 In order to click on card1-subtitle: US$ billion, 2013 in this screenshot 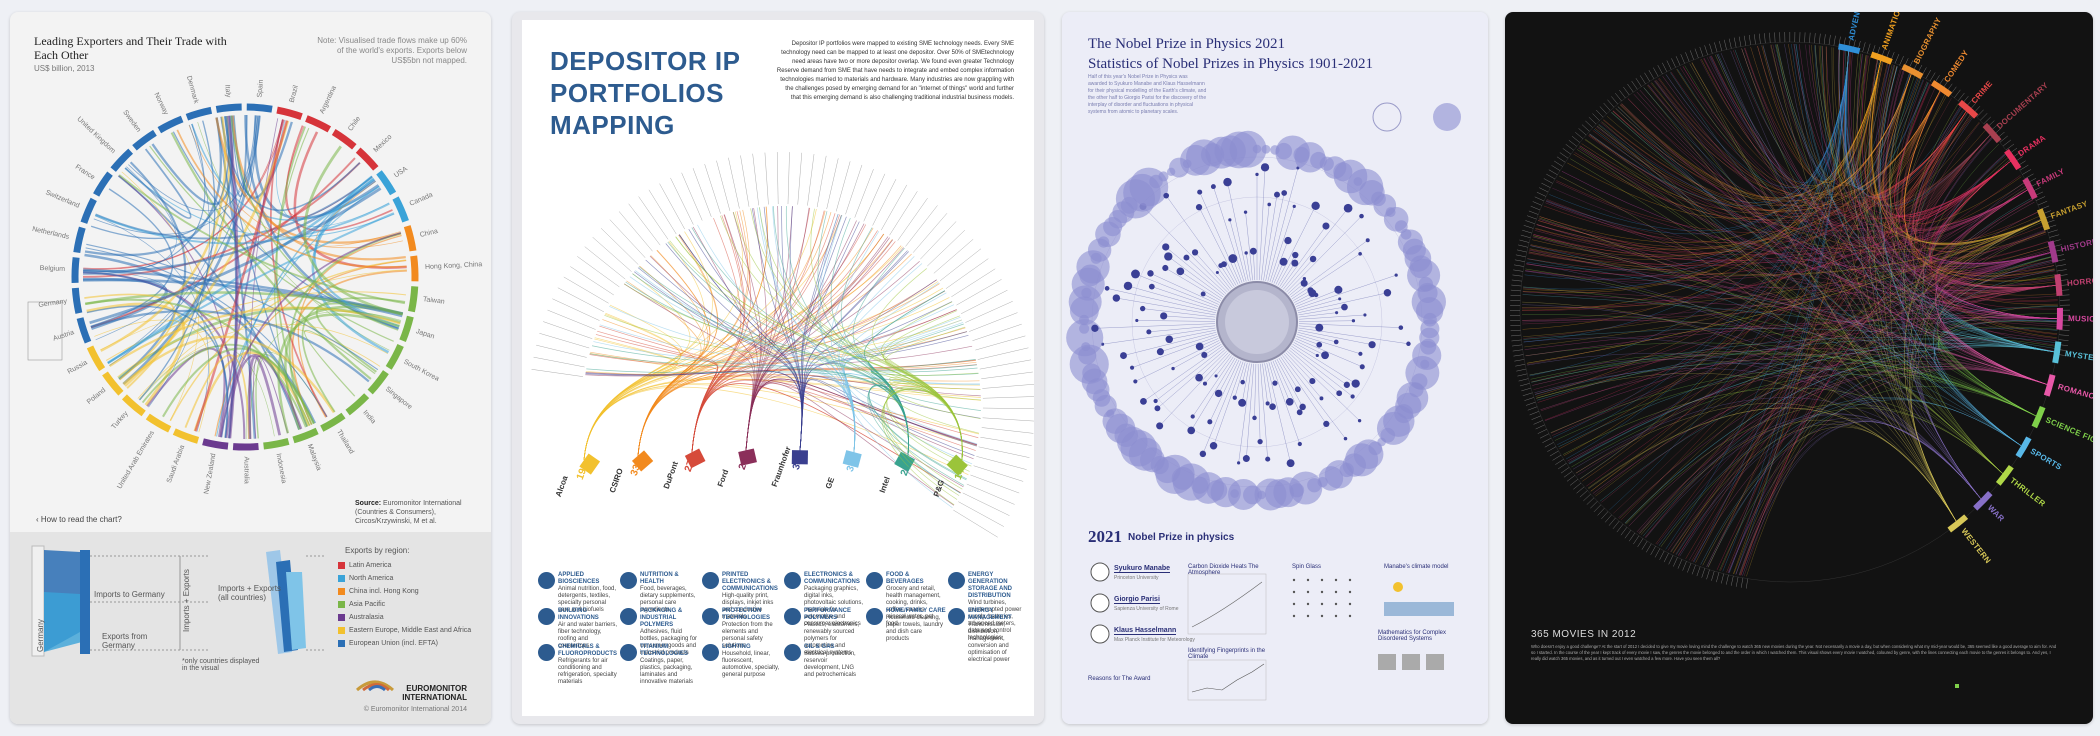, I will do `click(64, 68)`.